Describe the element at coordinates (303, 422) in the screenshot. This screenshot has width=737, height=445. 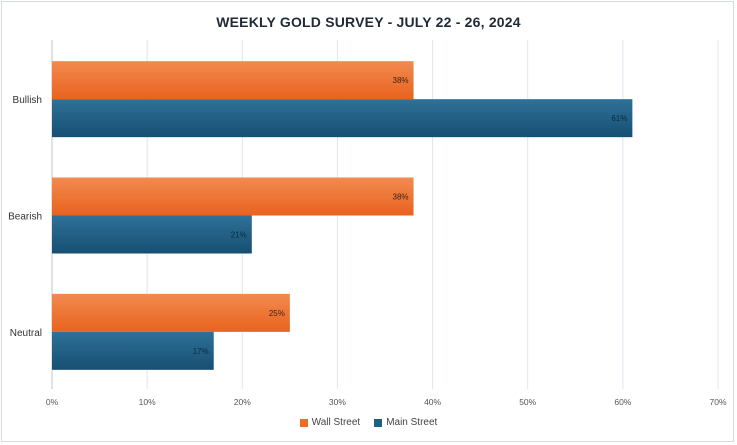
I see `legend-swatch-wall-street` at that location.